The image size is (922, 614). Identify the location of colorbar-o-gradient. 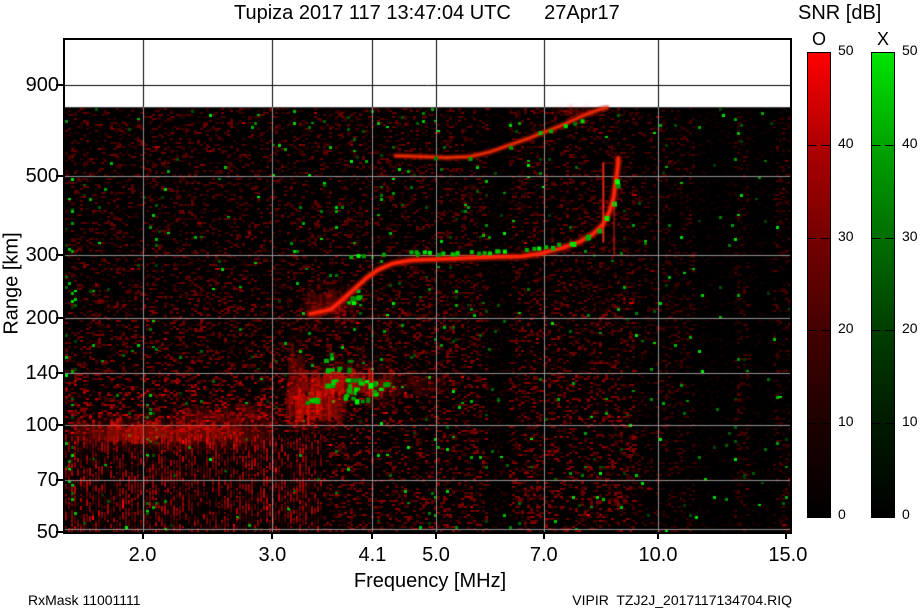
(819, 285).